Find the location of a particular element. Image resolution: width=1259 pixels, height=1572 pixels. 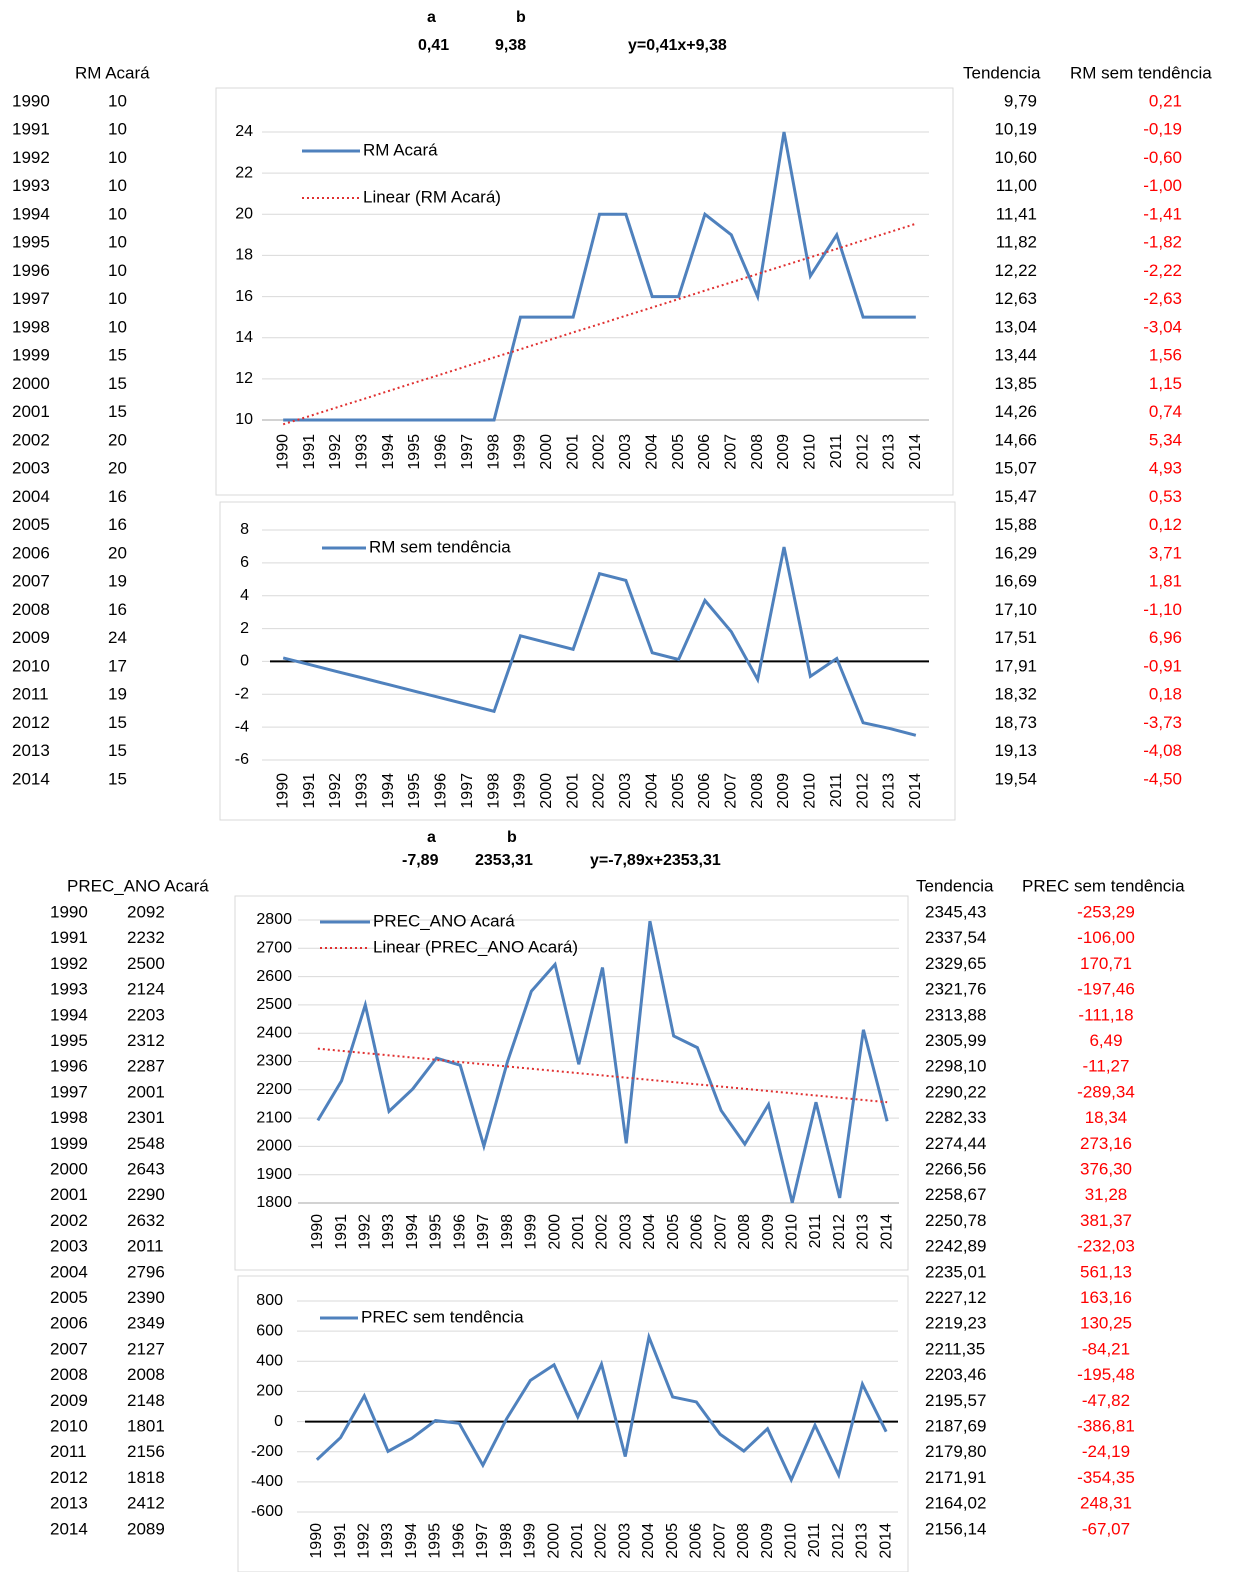

year-cell: 2007 is located at coordinates (69, 1348).